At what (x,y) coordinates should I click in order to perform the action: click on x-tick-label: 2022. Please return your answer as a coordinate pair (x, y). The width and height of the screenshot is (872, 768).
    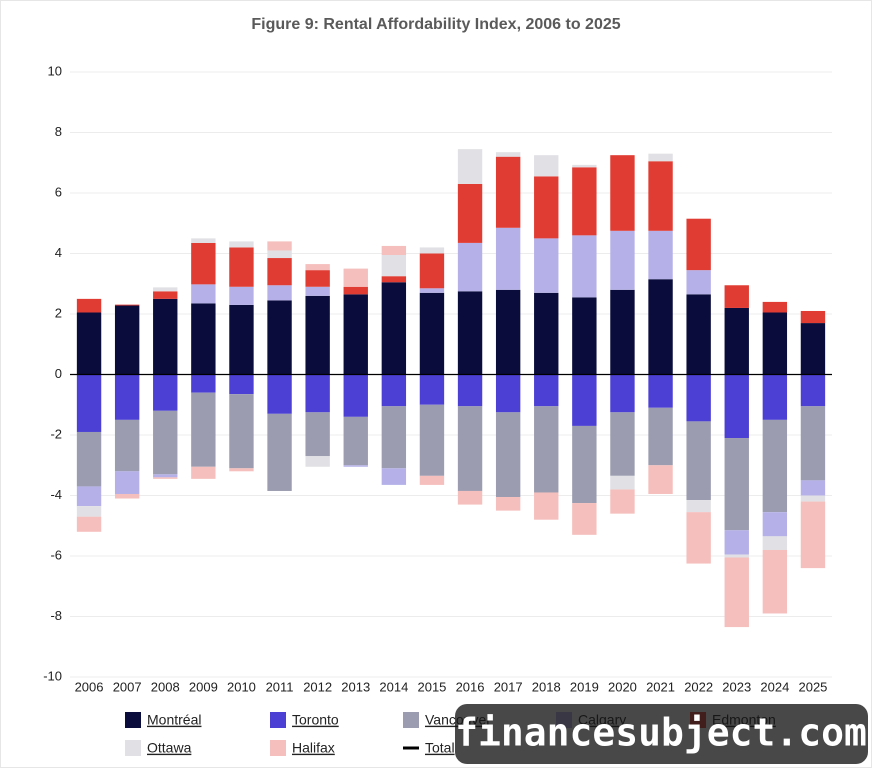
    Looking at the image, I should click on (698, 686).